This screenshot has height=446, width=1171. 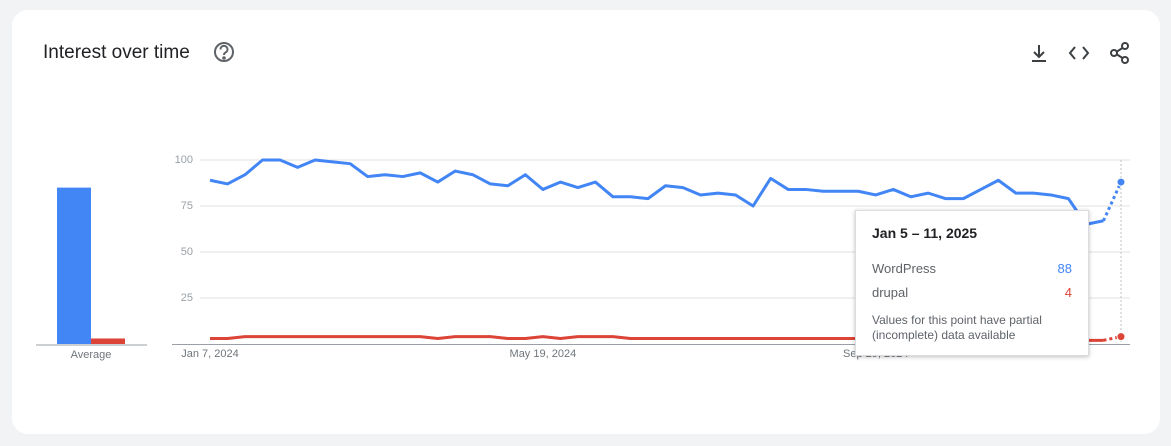 I want to click on partial-segment, so click(x=1112, y=201).